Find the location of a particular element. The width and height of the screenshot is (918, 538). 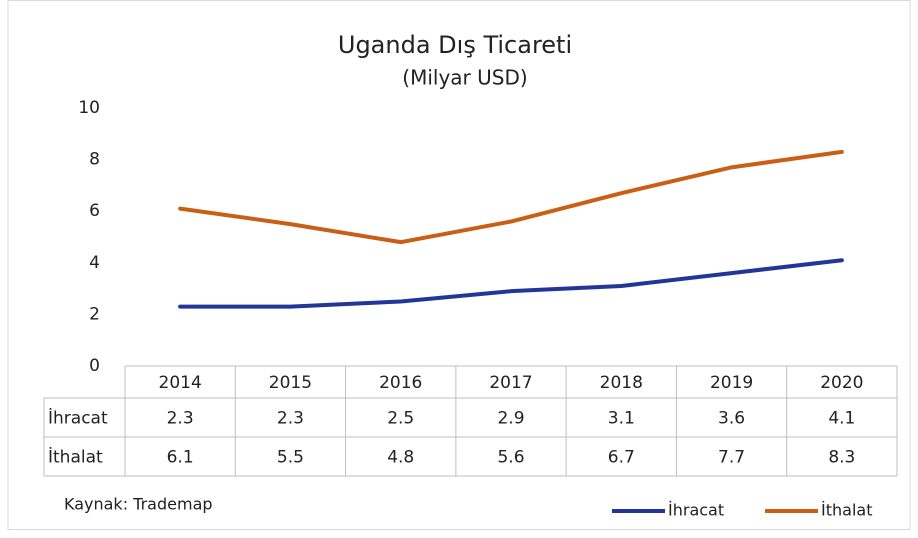

y-tick-label: 2 is located at coordinates (94, 314).